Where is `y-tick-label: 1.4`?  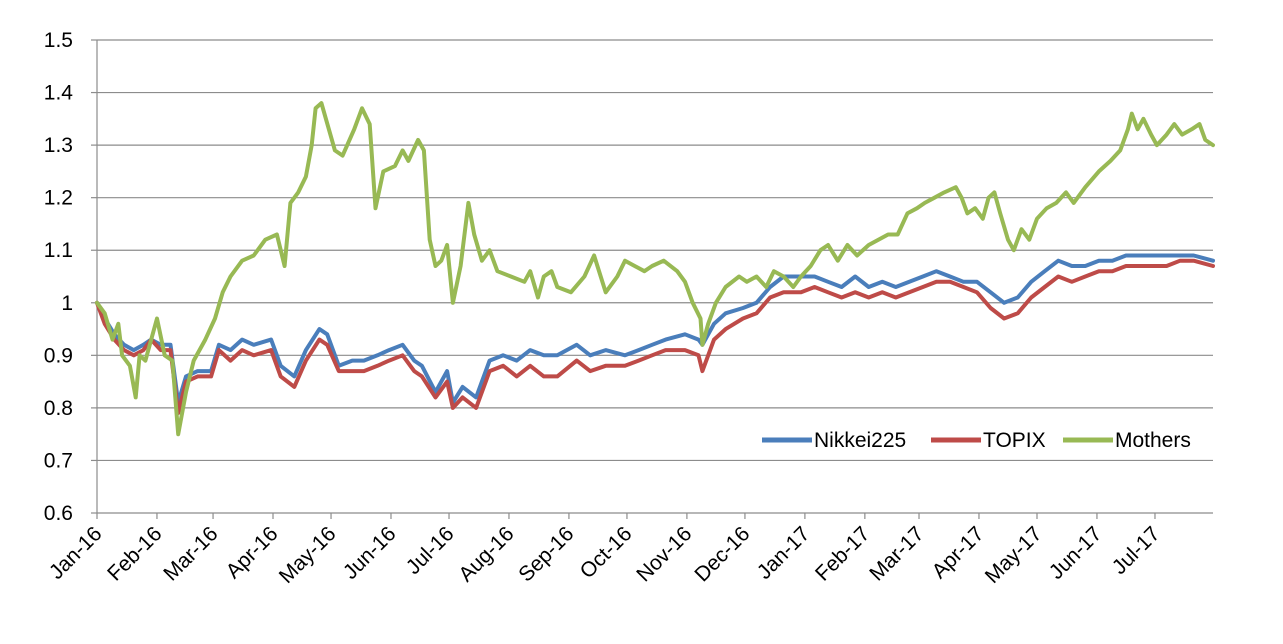
y-tick-label: 1.4 is located at coordinates (59, 93).